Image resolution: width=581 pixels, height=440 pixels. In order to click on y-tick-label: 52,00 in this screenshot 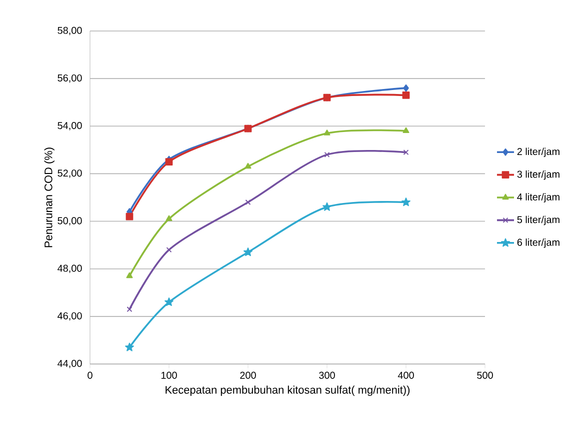, I will do `click(70, 174)`.